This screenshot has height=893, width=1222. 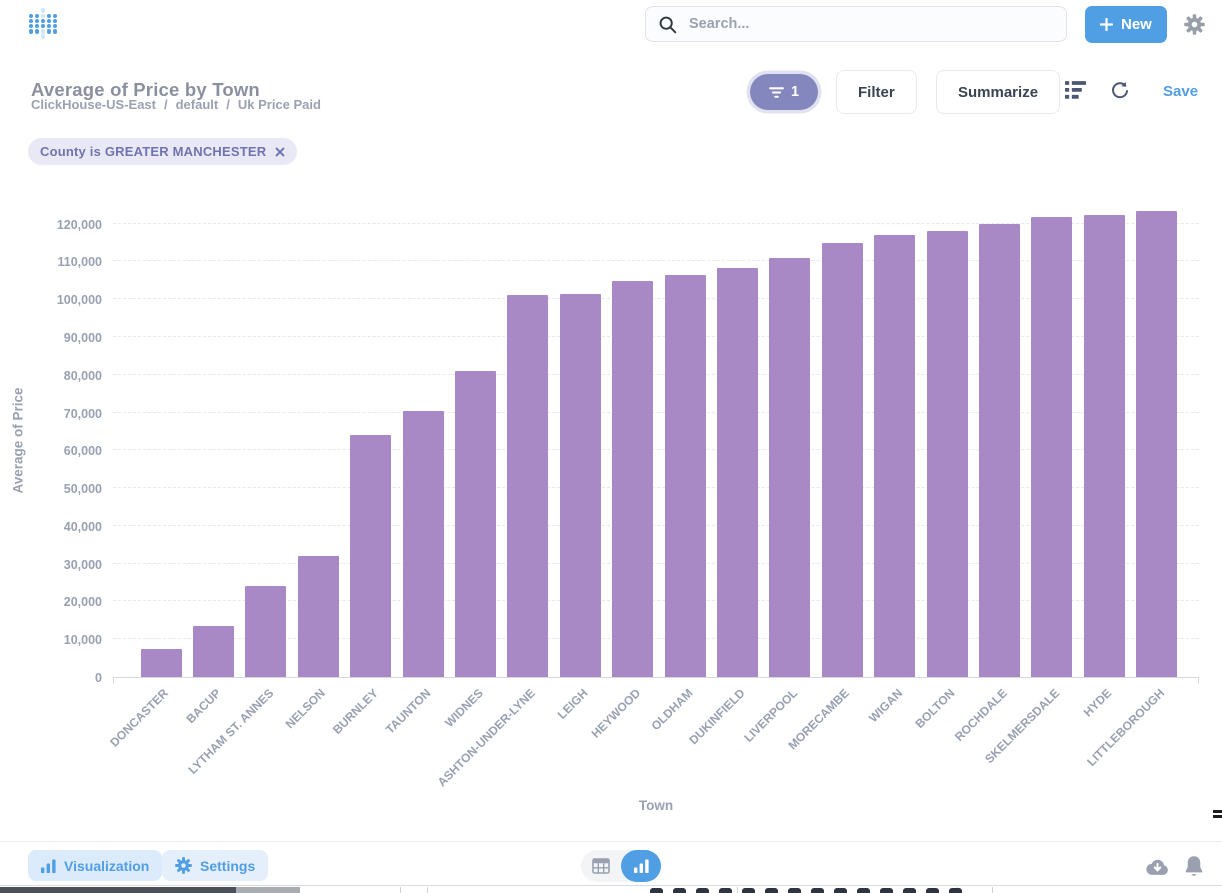 What do you see at coordinates (1120, 91) in the screenshot?
I see `refresh-icon` at bounding box center [1120, 91].